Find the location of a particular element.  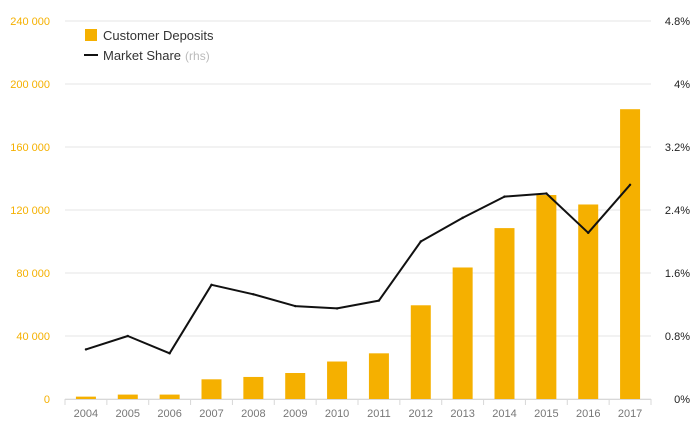

legend-deposits-label: Customer Deposits is located at coordinates (158, 35).